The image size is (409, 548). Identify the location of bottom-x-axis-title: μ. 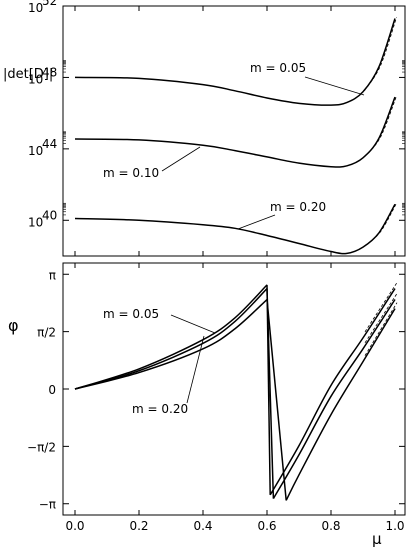
(377, 539).